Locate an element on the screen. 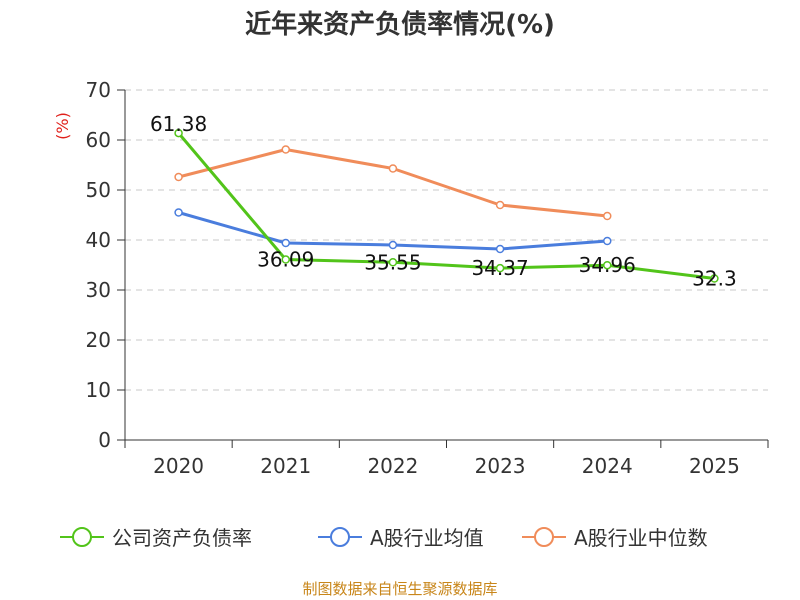 The height and width of the screenshot is (600, 800). legend-label: 公司资产负债率 is located at coordinates (182, 538).